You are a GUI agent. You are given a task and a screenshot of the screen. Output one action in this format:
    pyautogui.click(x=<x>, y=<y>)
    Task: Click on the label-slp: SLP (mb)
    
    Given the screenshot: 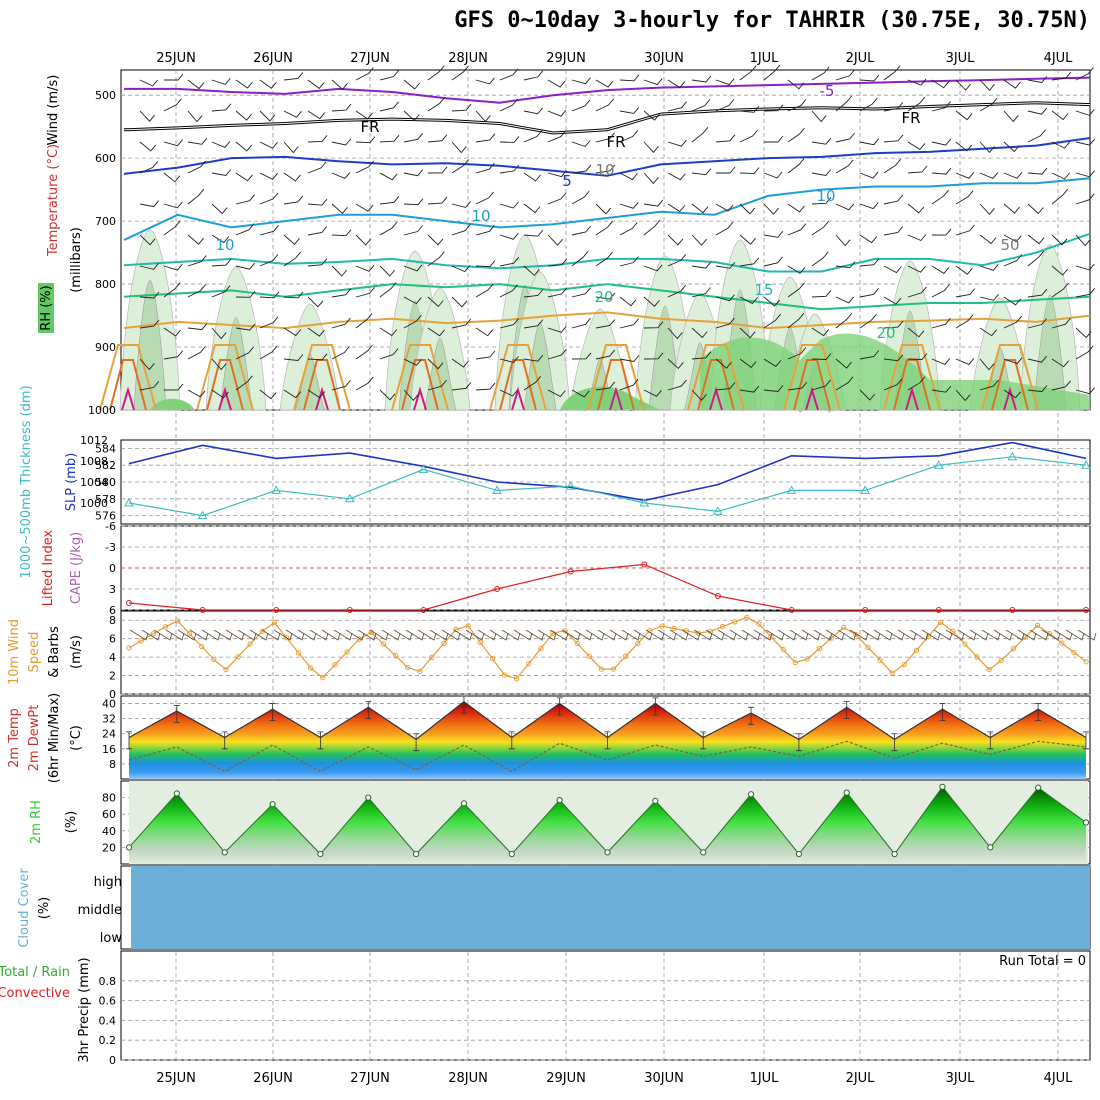 What is the action you would take?
    pyautogui.click(x=71, y=482)
    